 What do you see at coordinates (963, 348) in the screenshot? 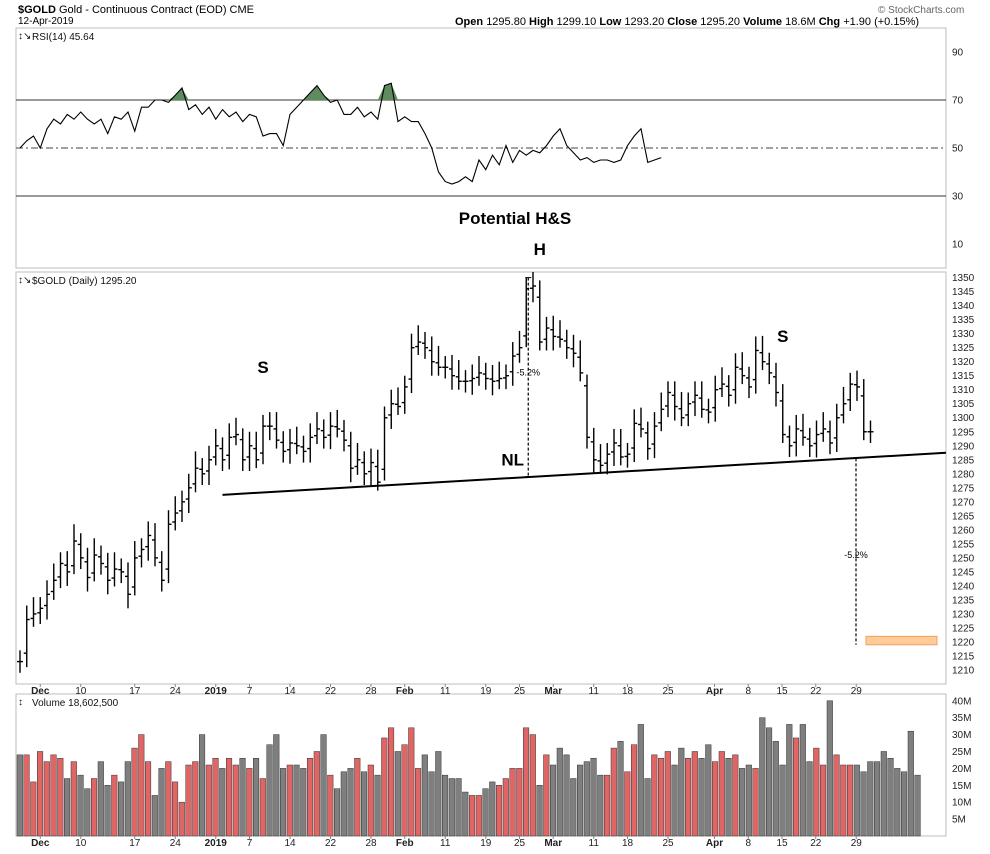
I see `price-tick-label: 1325` at bounding box center [963, 348].